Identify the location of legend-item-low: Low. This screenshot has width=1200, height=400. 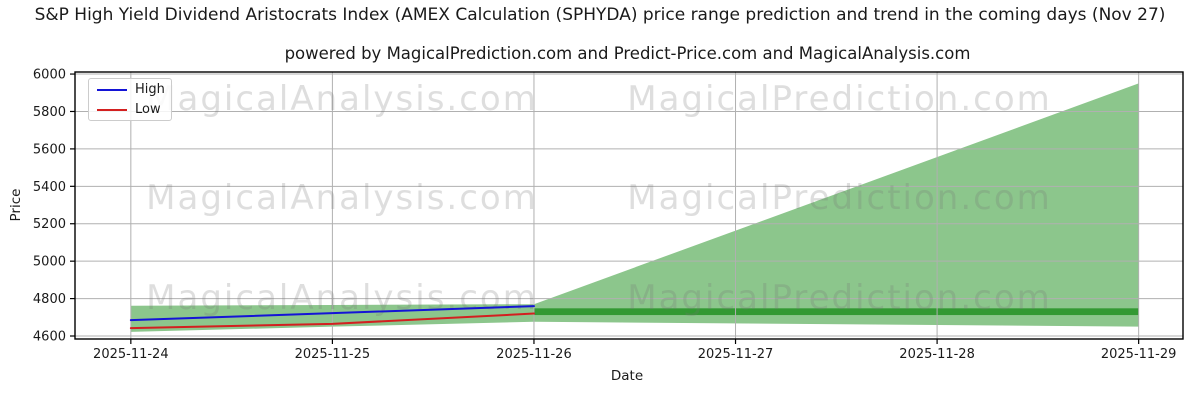
(134, 109).